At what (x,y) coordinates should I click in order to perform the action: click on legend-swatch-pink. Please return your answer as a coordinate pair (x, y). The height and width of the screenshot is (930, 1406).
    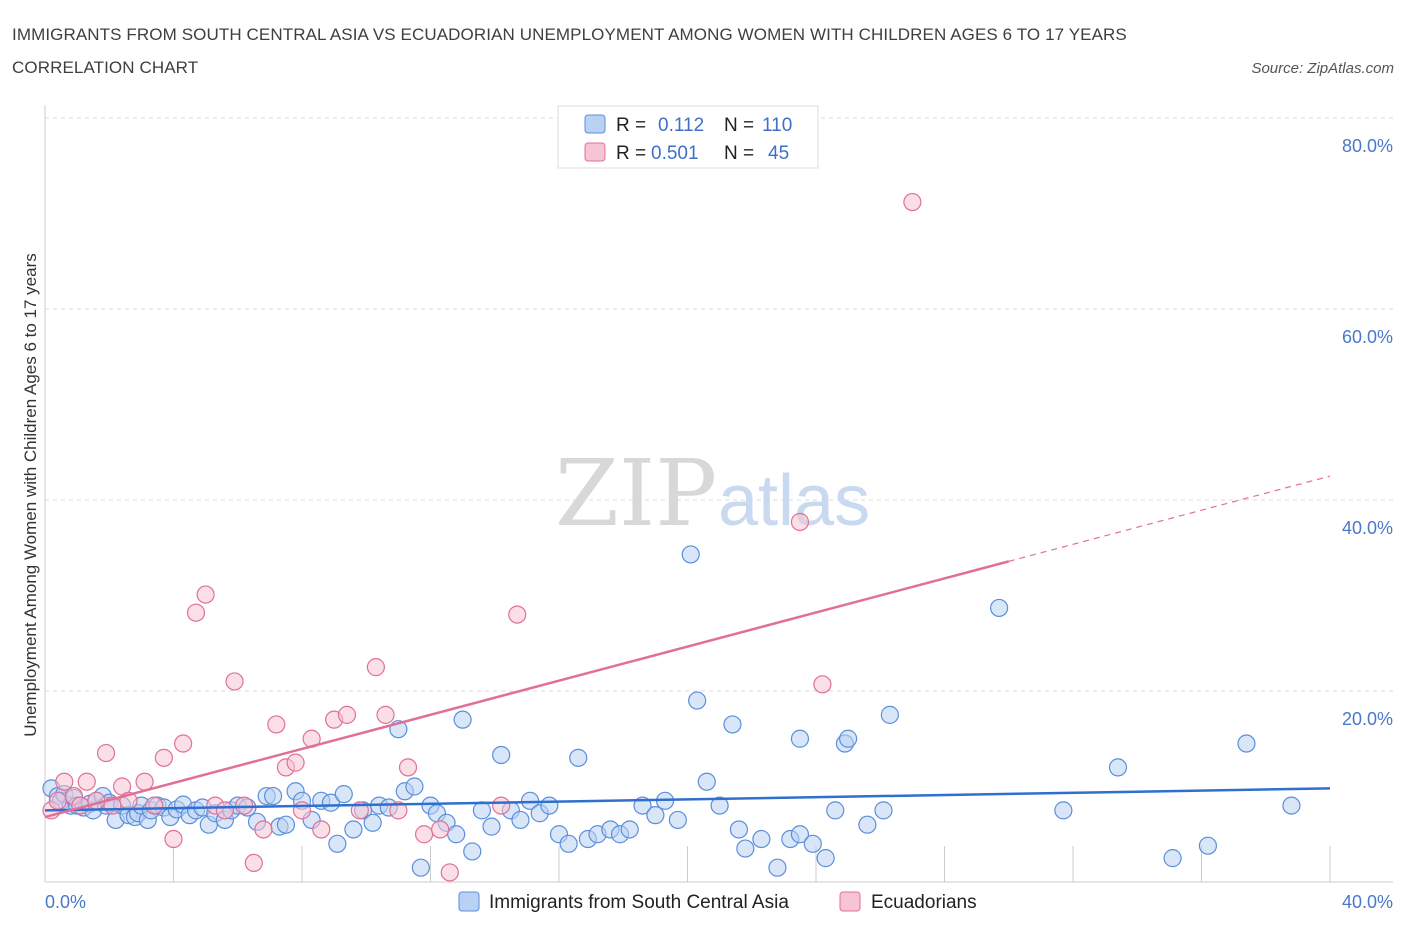
    Looking at the image, I should click on (595, 152).